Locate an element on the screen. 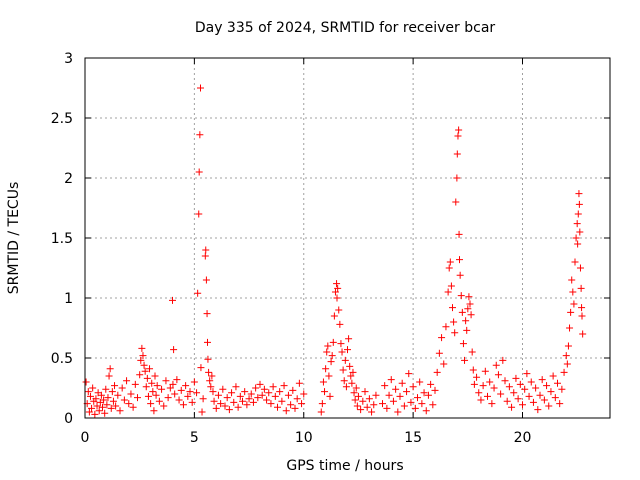 This screenshot has height=480, width=640. y-tick-label: 1 is located at coordinates (68, 299).